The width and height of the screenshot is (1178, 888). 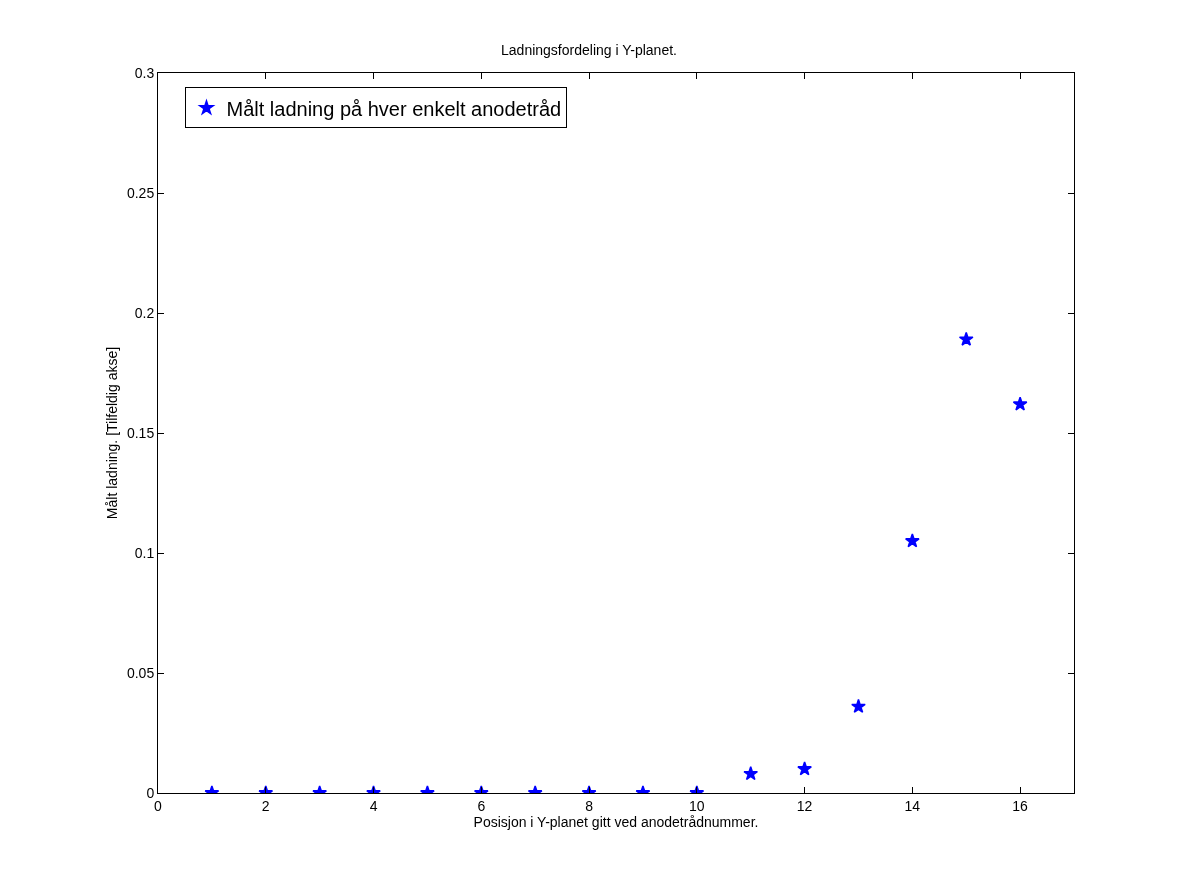 I want to click on x-tick-label: 4, so click(x=373, y=805).